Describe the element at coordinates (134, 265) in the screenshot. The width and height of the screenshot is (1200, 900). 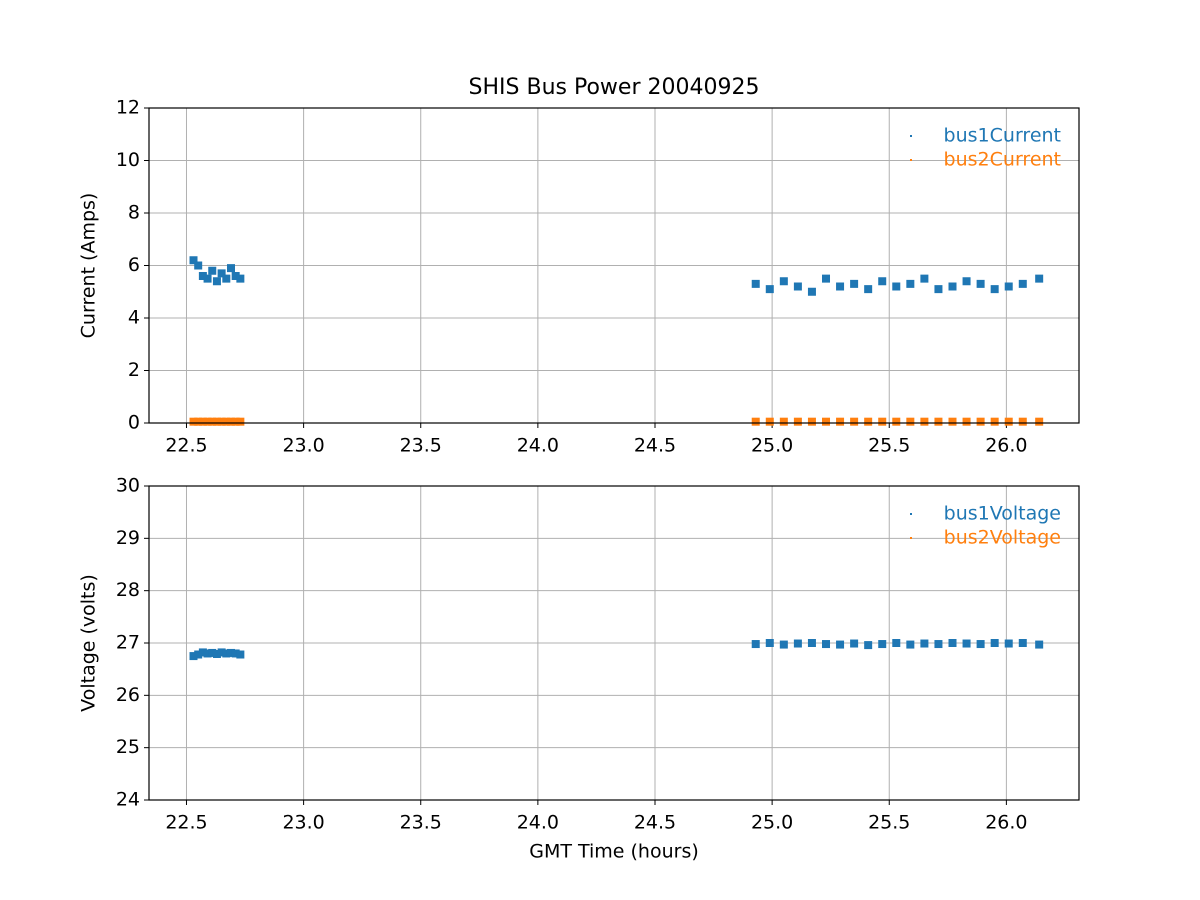
I see `y-tick-label: 6` at that location.